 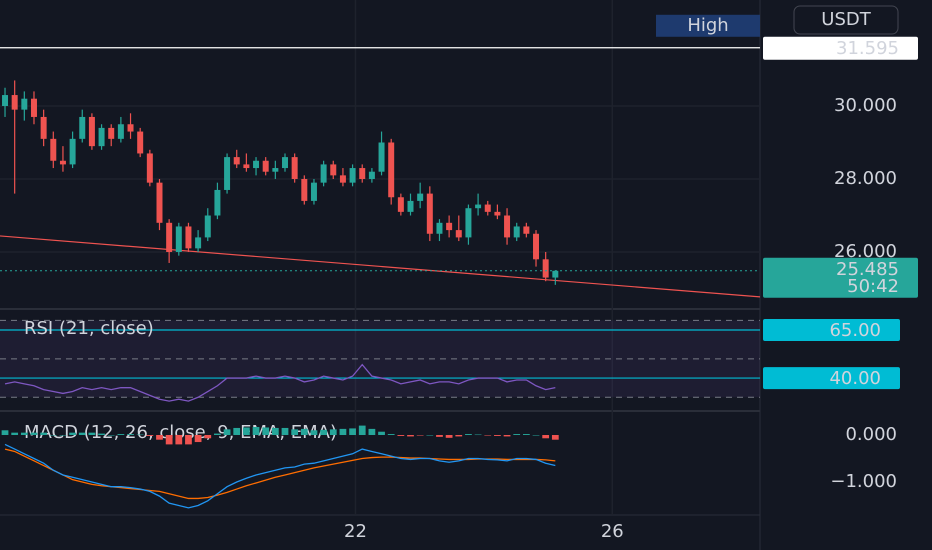 I want to click on currency: USDT, so click(x=846, y=19).